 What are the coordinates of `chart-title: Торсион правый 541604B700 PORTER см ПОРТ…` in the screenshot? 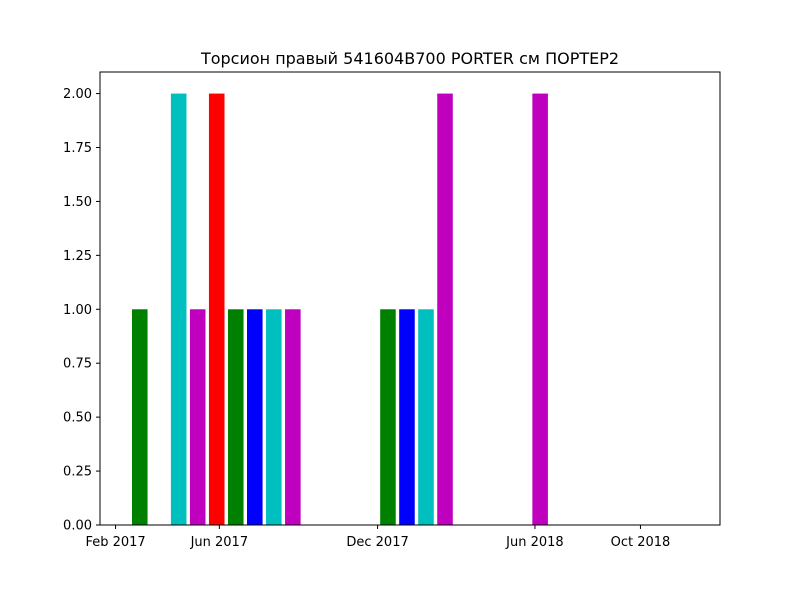 It's located at (409, 58).